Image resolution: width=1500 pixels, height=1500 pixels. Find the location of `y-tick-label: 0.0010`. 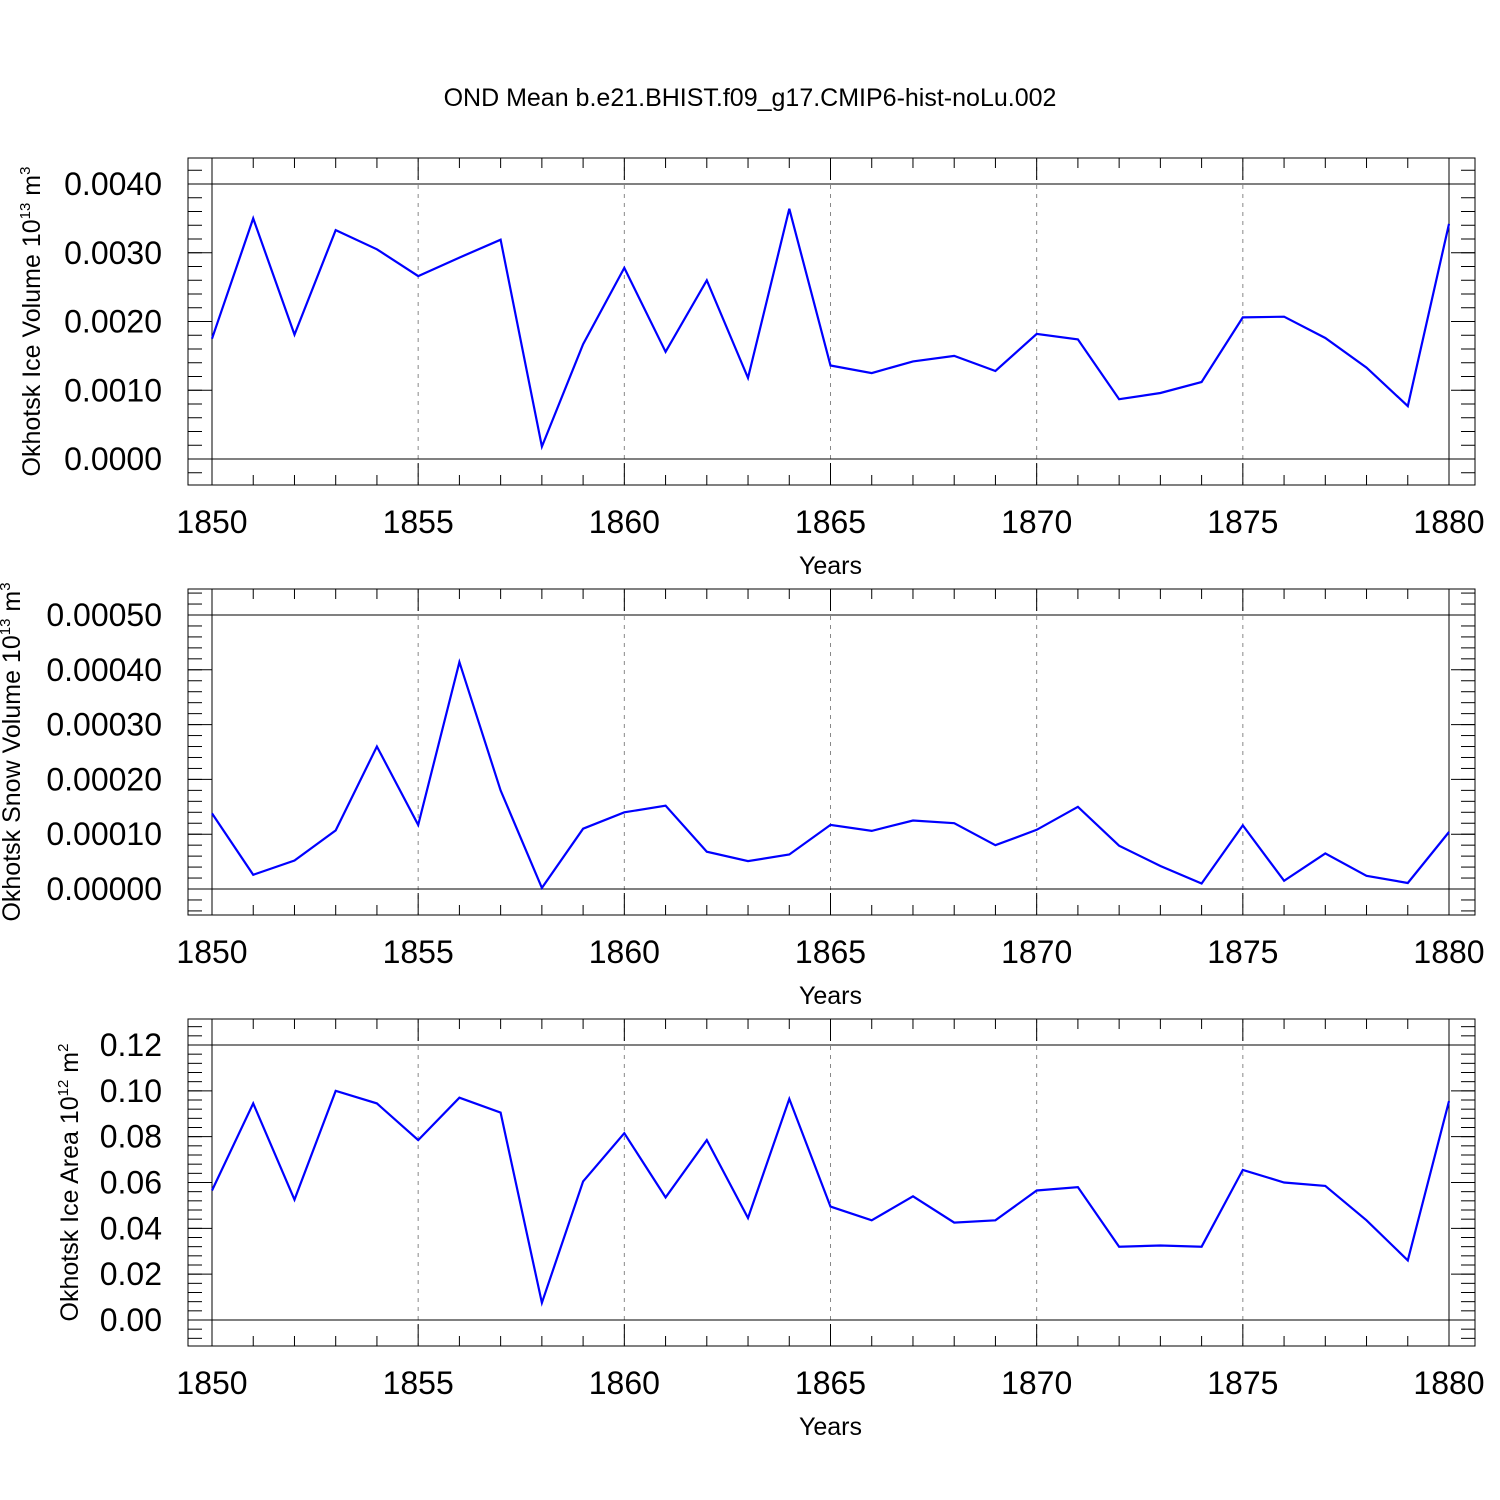

y-tick-label: 0.0010 is located at coordinates (113, 390).